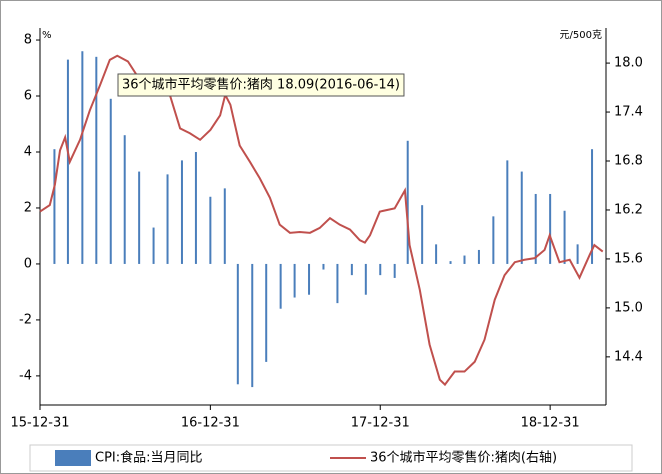 The height and width of the screenshot is (474, 662). I want to click on y2-tick-label: 15.0, so click(628, 307).